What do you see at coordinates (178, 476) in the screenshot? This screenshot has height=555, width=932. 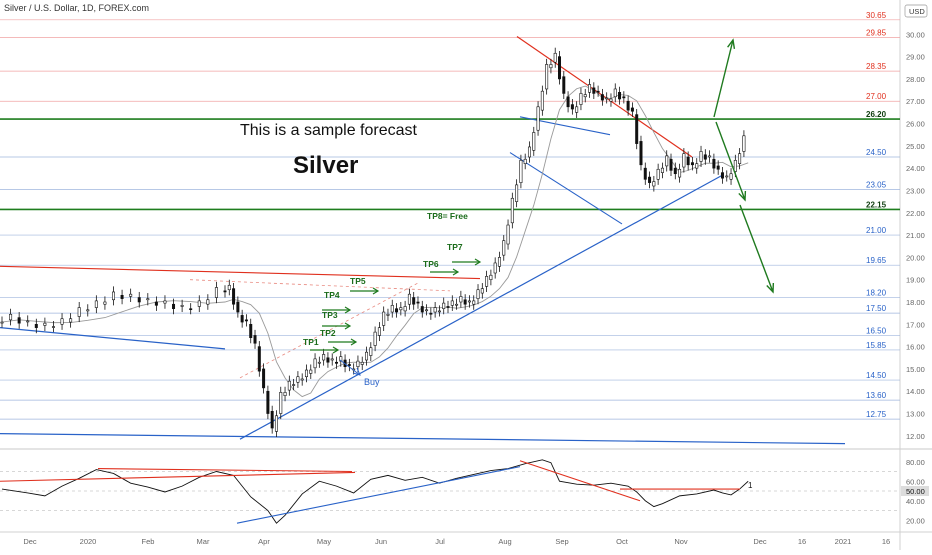 I see `rsi-red-line-left` at bounding box center [178, 476].